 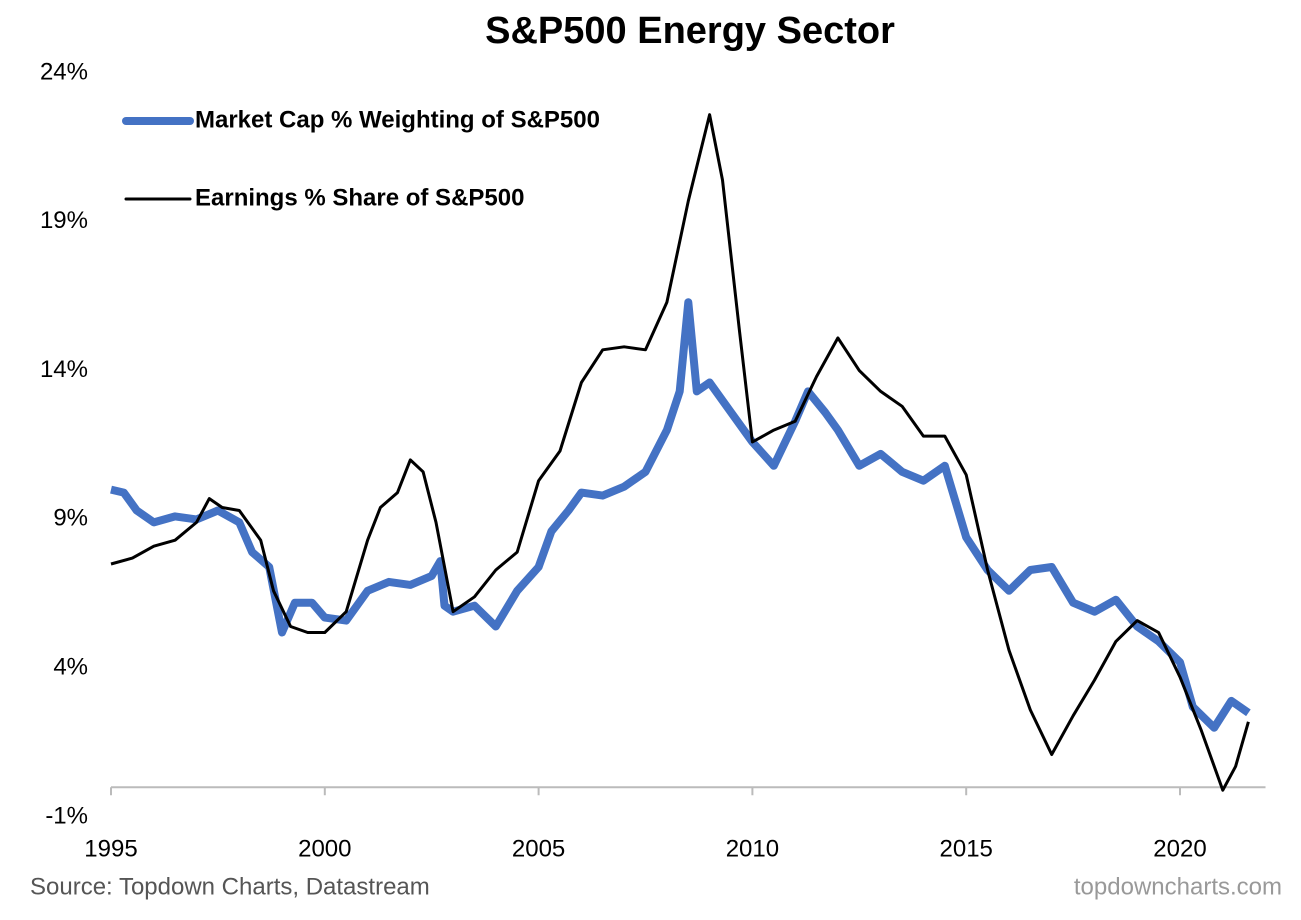 What do you see at coordinates (1178, 886) in the screenshot?
I see `watermark: topdowncharts.com` at bounding box center [1178, 886].